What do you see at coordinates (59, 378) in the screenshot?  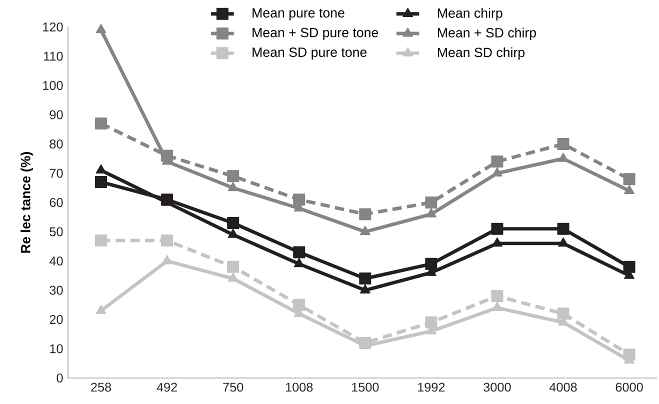 I see `y-tick-label: 0` at bounding box center [59, 378].